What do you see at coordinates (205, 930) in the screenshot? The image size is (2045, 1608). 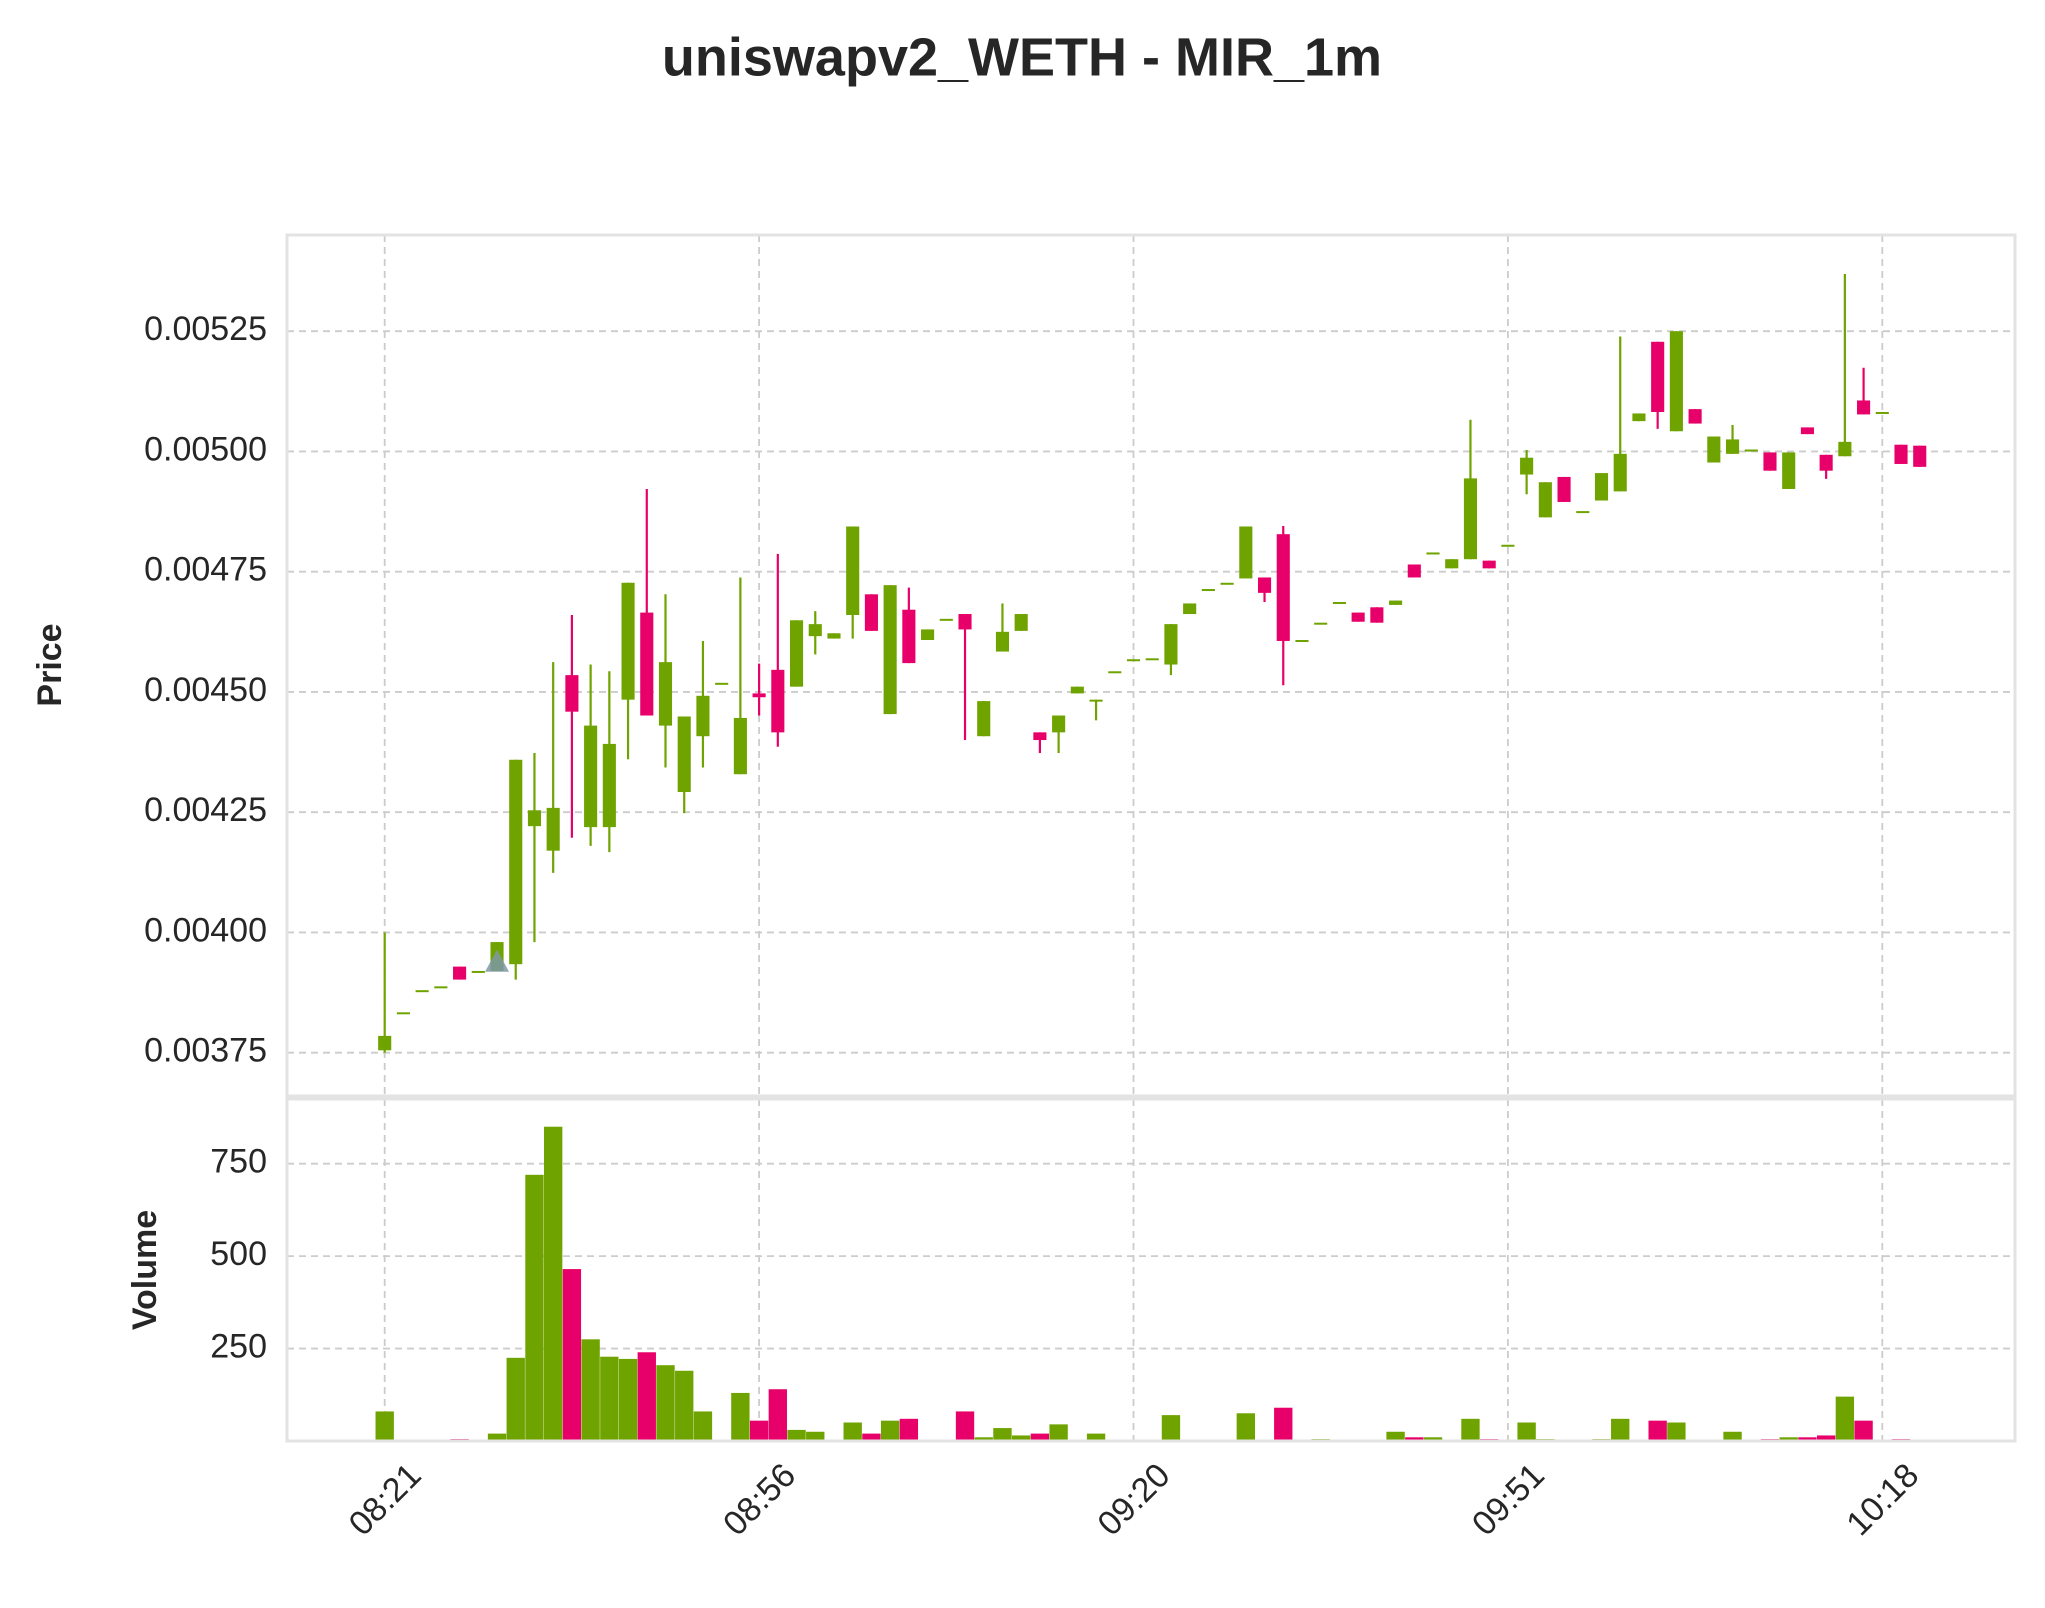 I see `y-tick-label: 0.00400` at bounding box center [205, 930].